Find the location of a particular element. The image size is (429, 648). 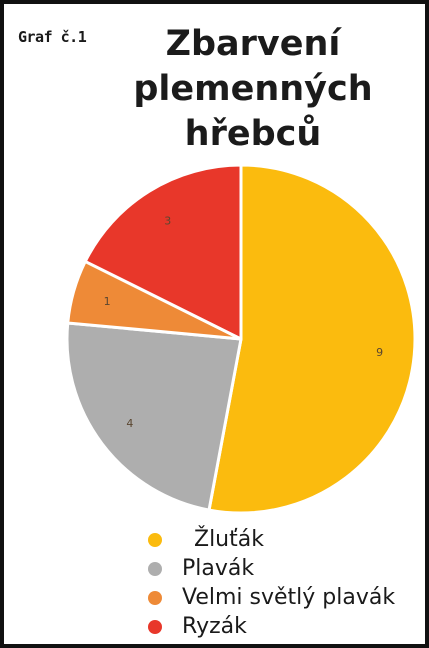

chart-title-line-1: Zbarvení is located at coordinates (253, 44).